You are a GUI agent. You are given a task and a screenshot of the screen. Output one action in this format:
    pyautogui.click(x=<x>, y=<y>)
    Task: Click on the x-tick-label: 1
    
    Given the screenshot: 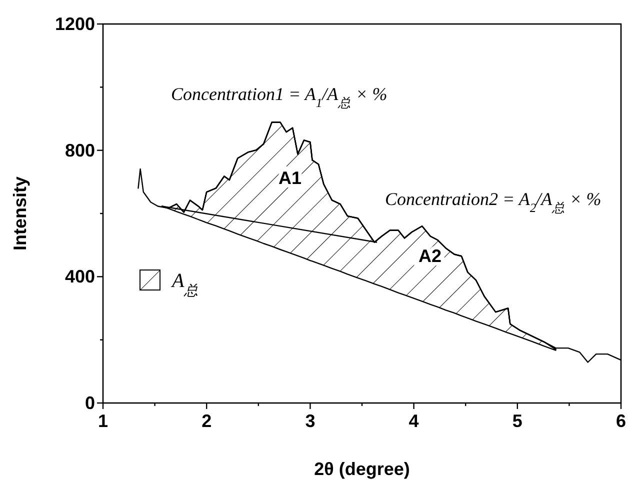 What is the action you would take?
    pyautogui.click(x=103, y=421)
    